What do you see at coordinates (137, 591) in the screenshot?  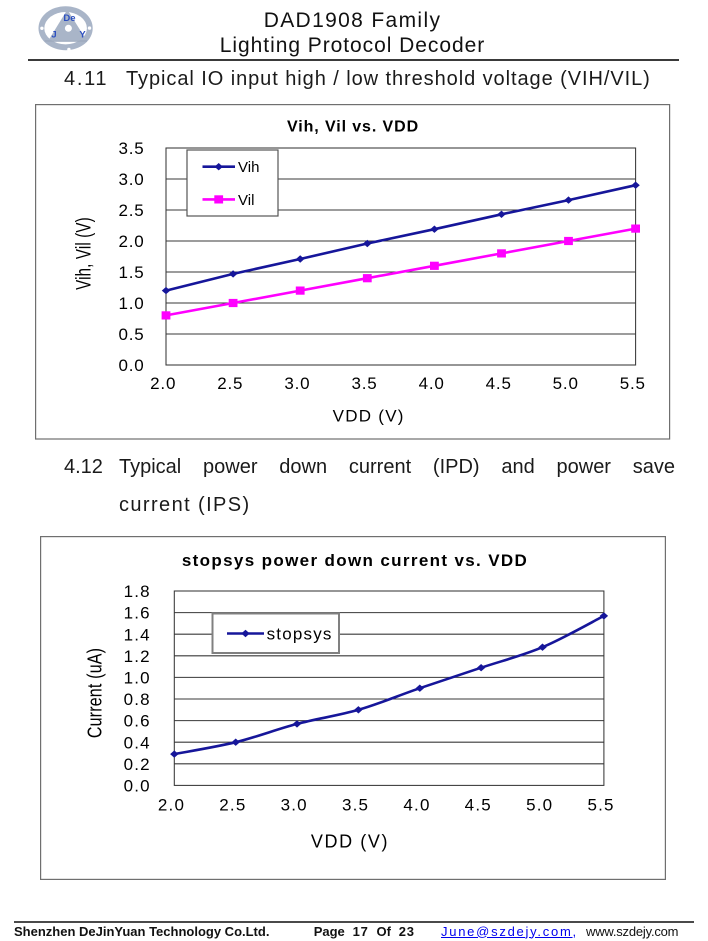 I see `svg-text: 1.8` at bounding box center [137, 591].